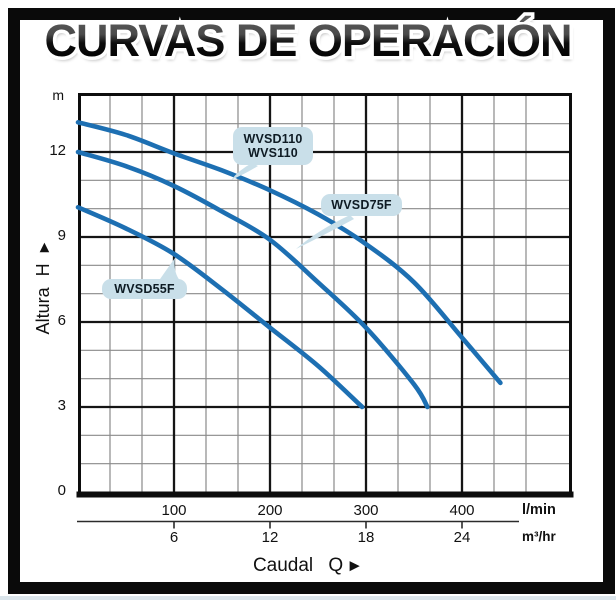  I want to click on callout-bubble-wvsd110-wvs110: WVSD110 WVS110, so click(273, 146).